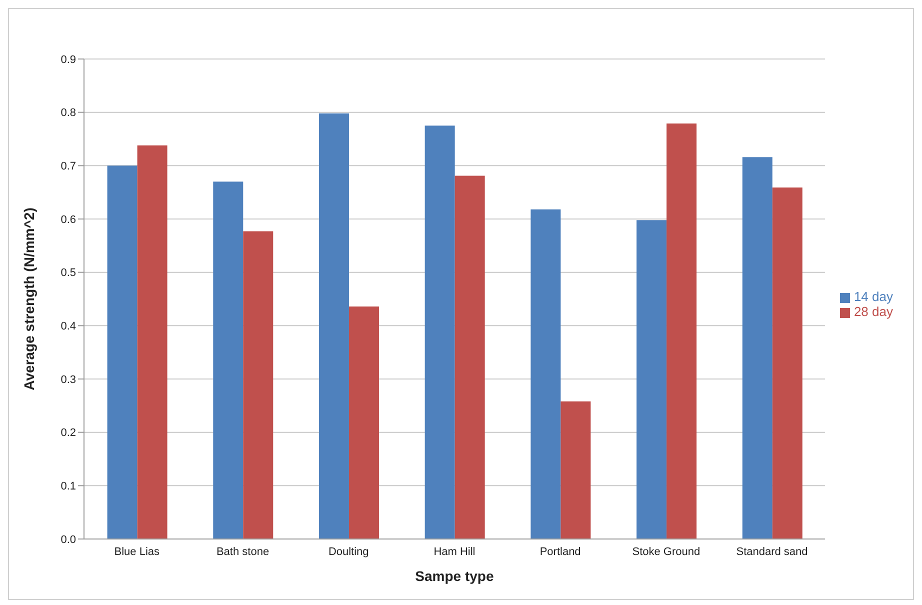  What do you see at coordinates (243, 552) in the screenshot?
I see `x-tick-label: Bath stone` at bounding box center [243, 552].